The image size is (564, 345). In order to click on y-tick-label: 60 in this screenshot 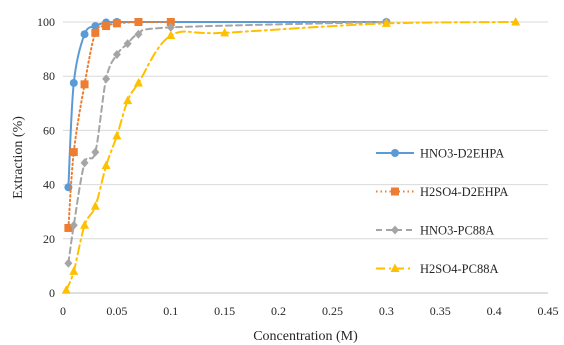, I will do `click(49, 130)`.